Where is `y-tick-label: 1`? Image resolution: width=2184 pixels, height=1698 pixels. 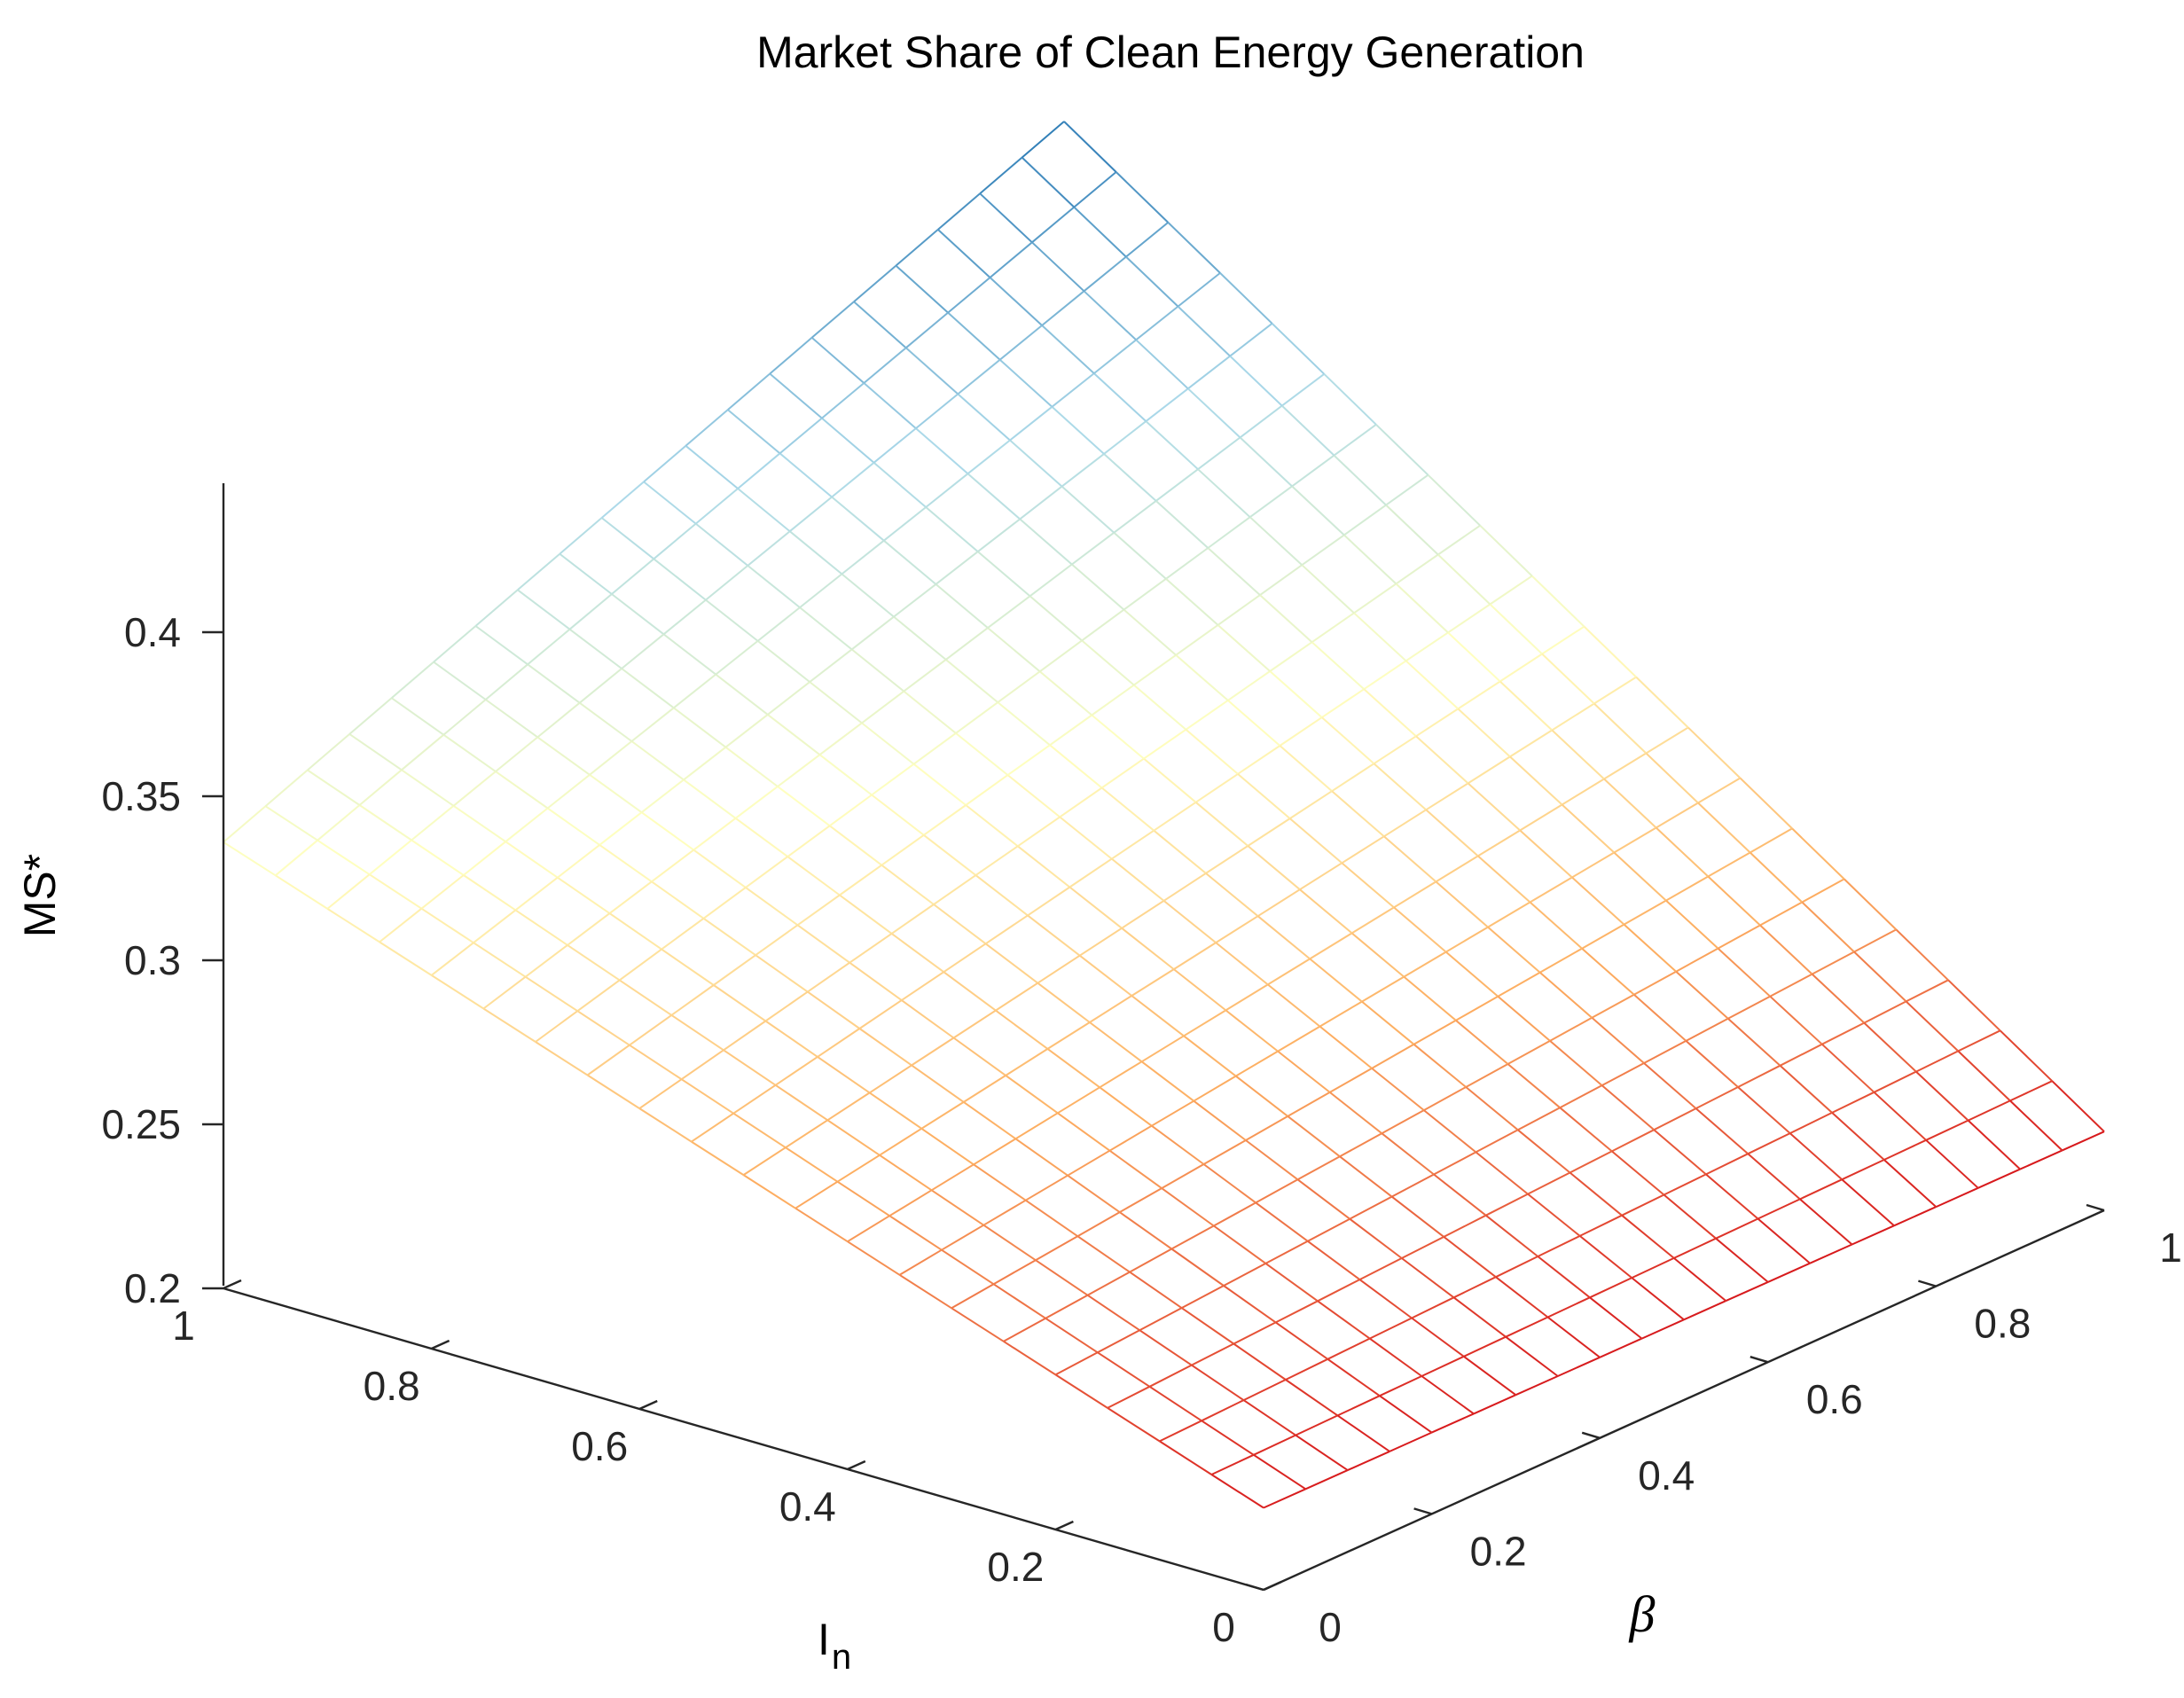
y-tick-label: 1 is located at coordinates (2170, 1248).